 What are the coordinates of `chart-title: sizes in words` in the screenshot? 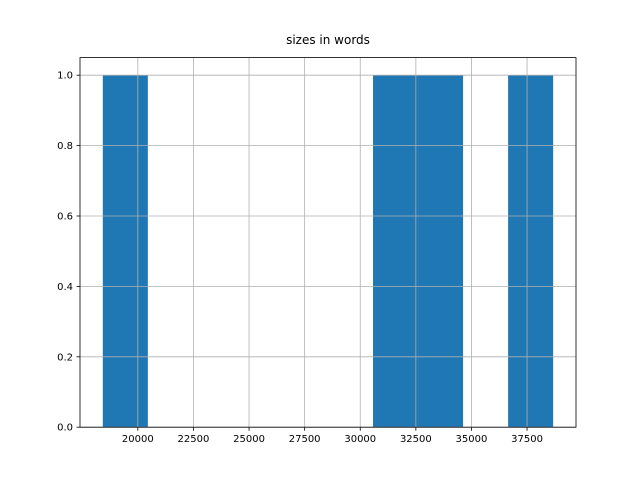 It's located at (328, 40).